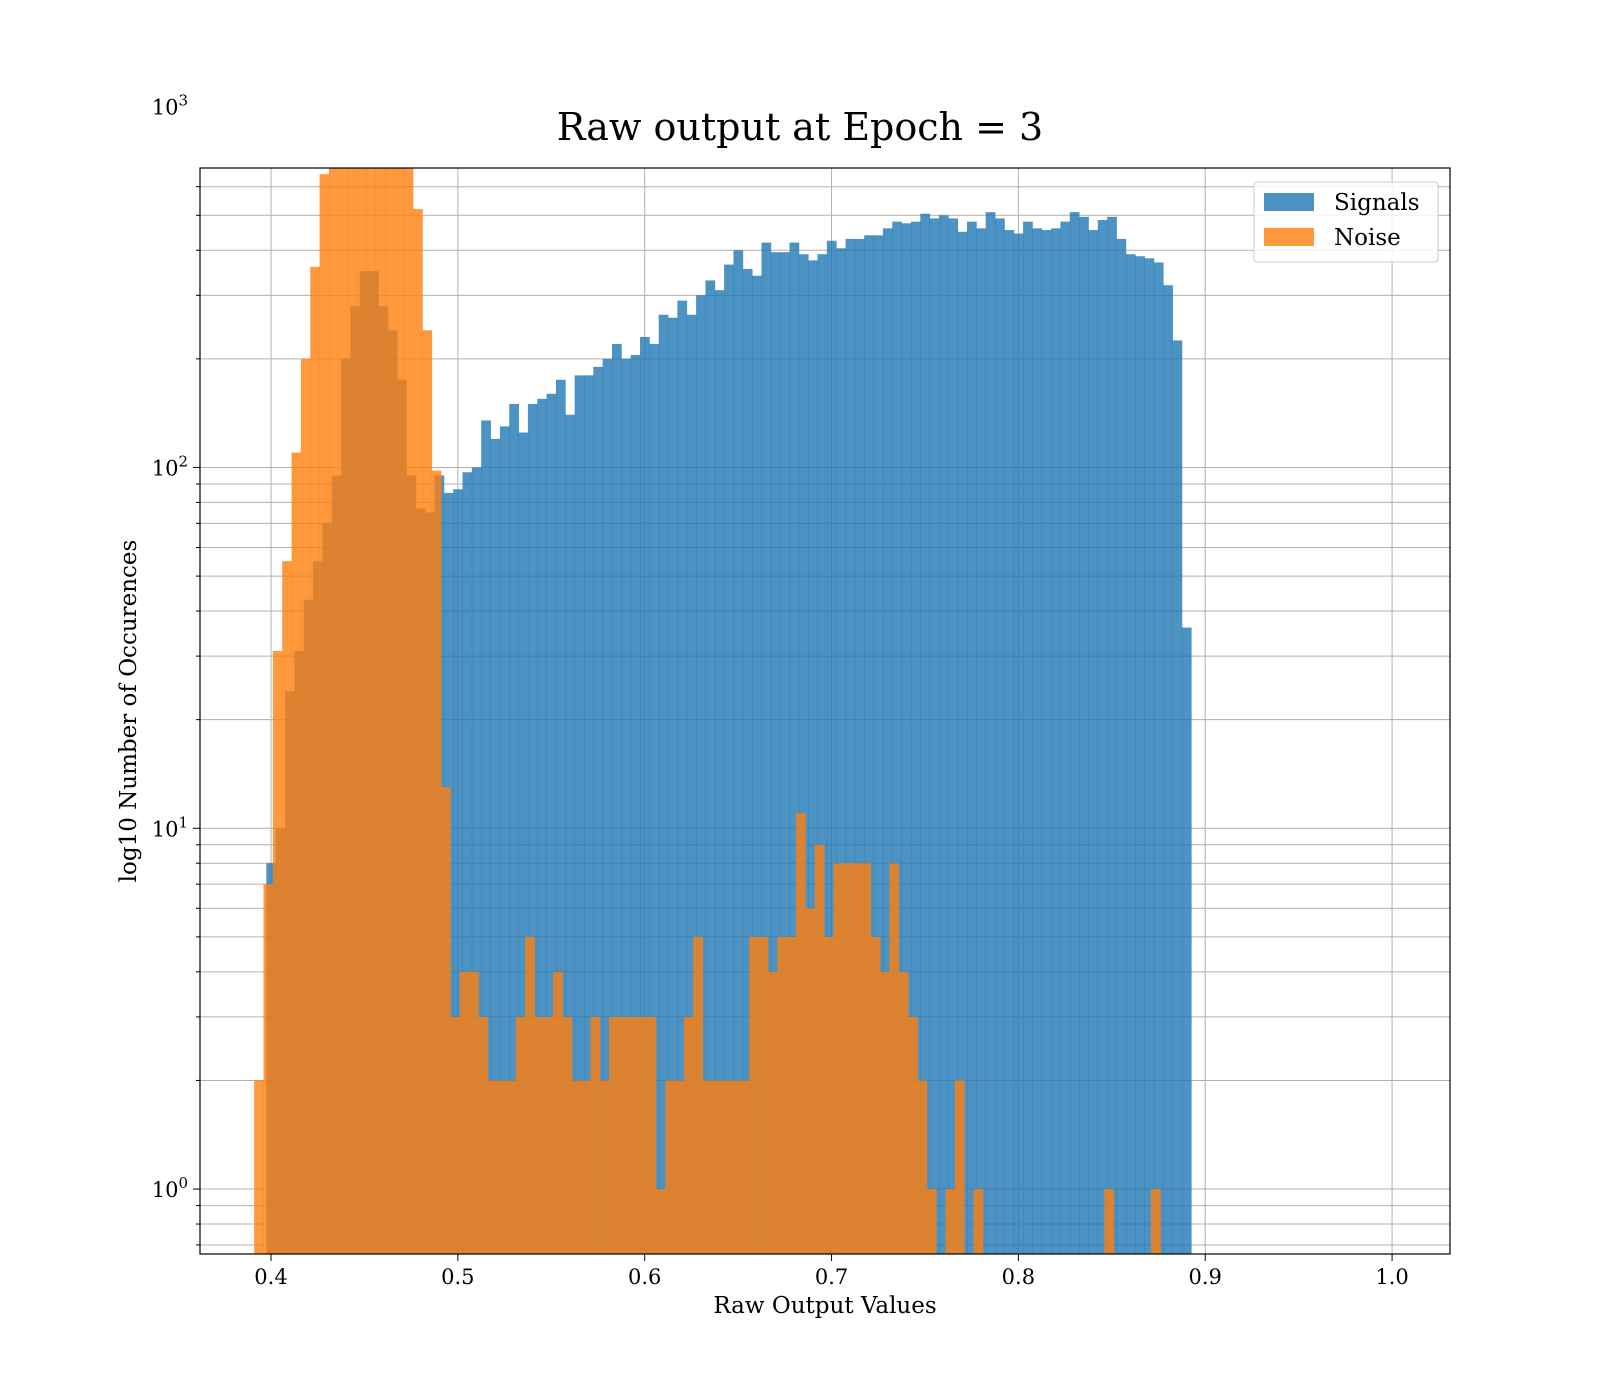  What do you see at coordinates (831, 1277) in the screenshot?
I see `x-tick-label: 0.7` at bounding box center [831, 1277].